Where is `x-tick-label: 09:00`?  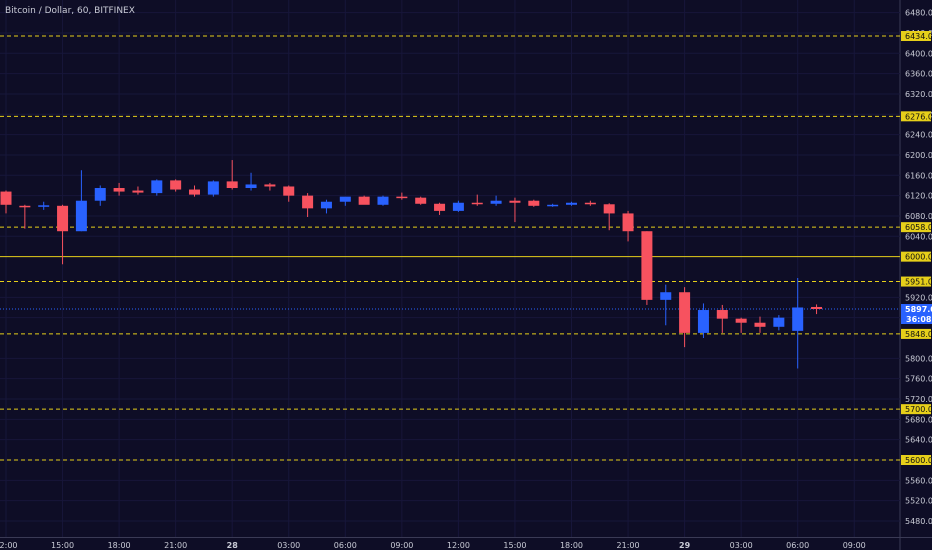 x-tick-label: 09:00 is located at coordinates (854, 545).